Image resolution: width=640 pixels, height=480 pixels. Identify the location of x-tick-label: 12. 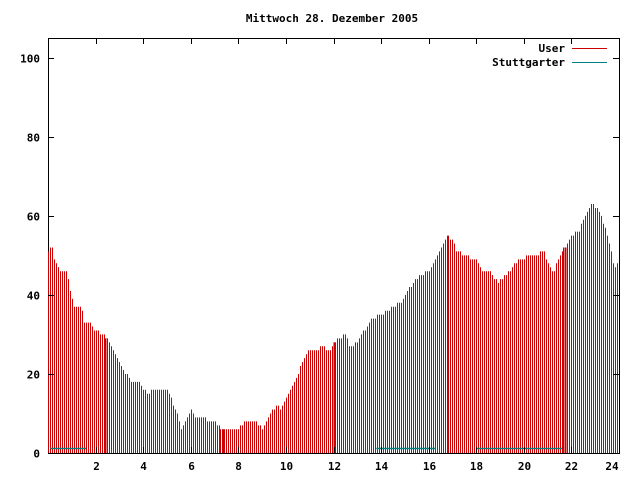
(334, 466).